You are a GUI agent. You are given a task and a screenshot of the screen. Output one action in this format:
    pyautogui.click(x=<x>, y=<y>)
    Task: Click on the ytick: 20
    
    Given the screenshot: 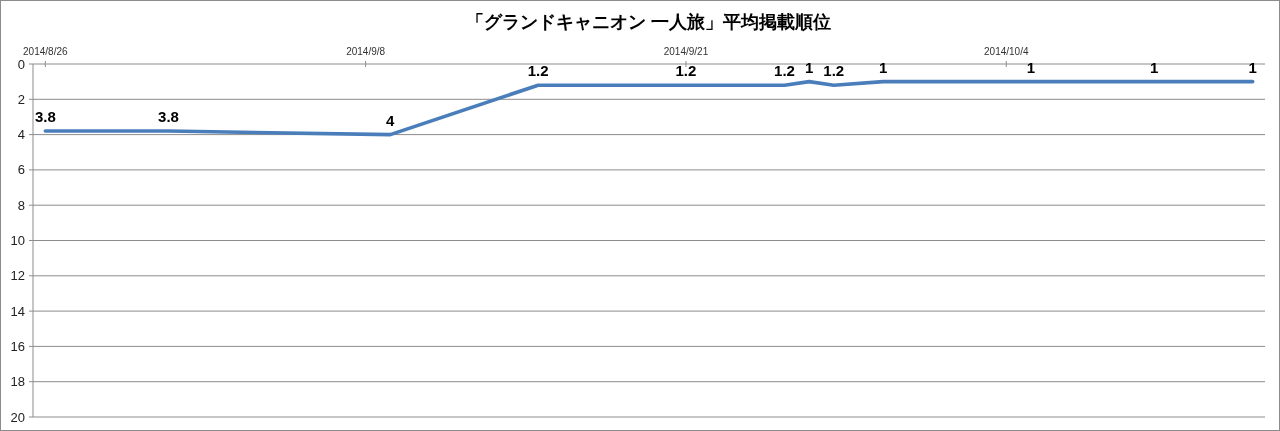 What is the action you would take?
    pyautogui.click(x=17, y=417)
    